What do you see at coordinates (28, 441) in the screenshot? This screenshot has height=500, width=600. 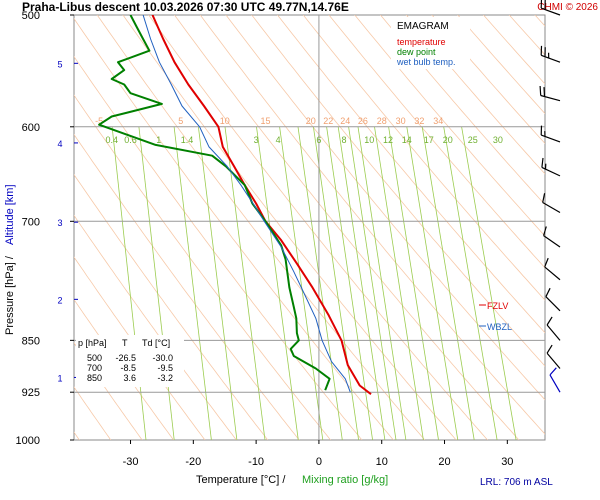 I see `pressure-tick-label: 1000` at bounding box center [28, 441].